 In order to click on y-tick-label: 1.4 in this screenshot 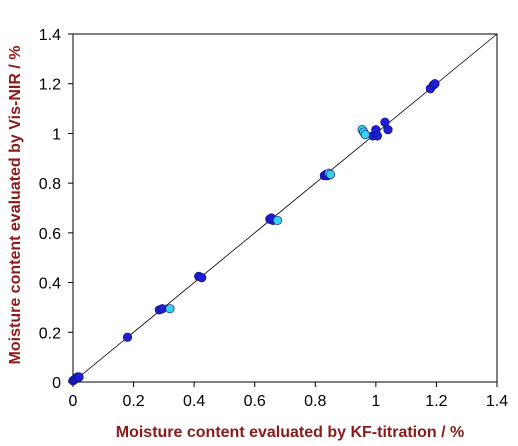, I will do `click(50, 35)`.